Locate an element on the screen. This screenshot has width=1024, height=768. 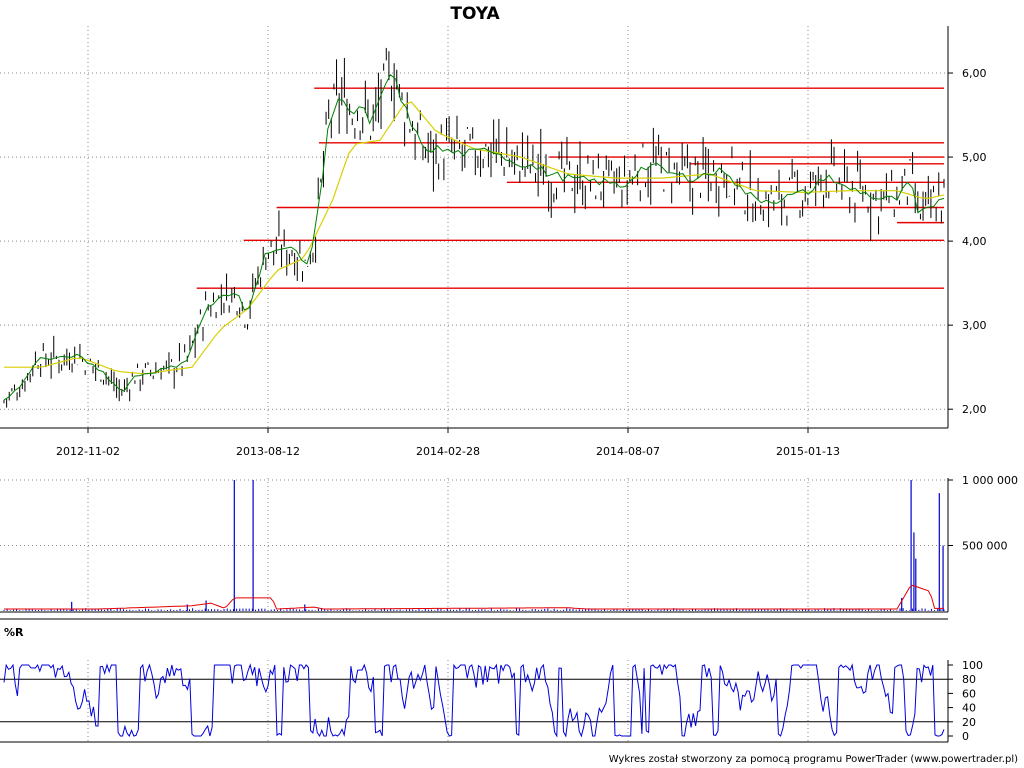
price-ytick-label-1: 5,00 is located at coordinates (974, 157).